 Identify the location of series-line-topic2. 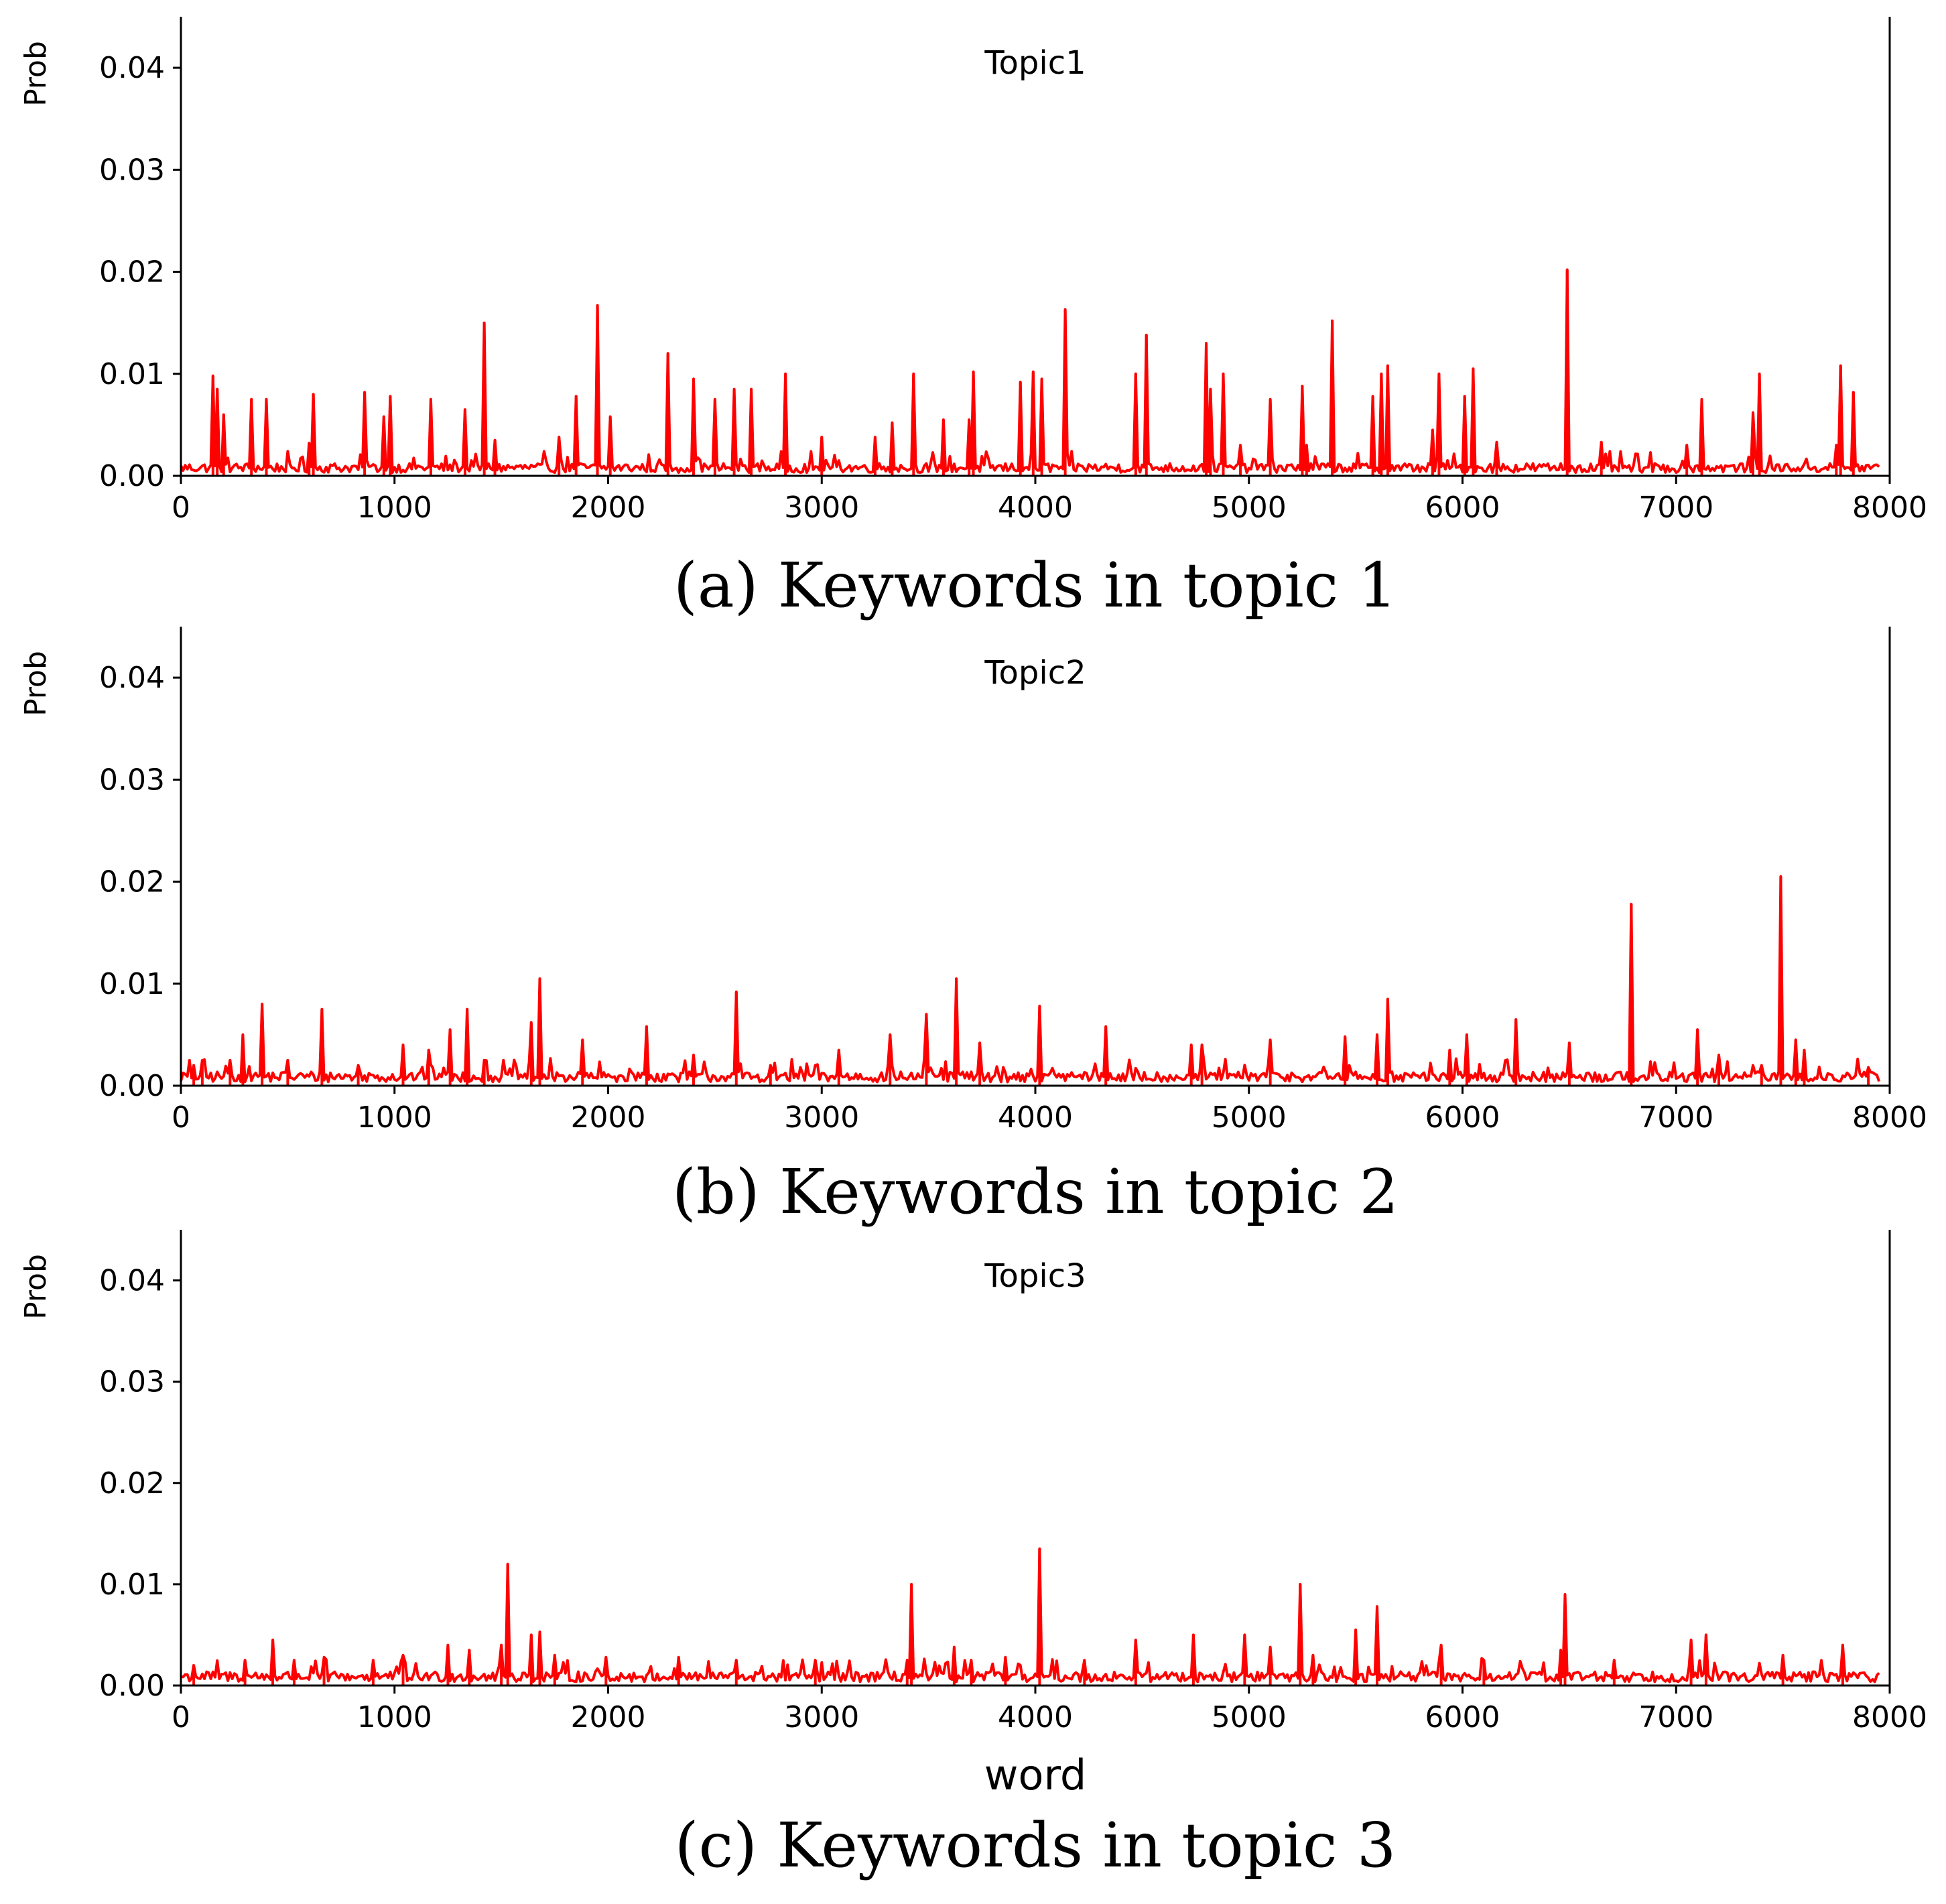
(1030, 980).